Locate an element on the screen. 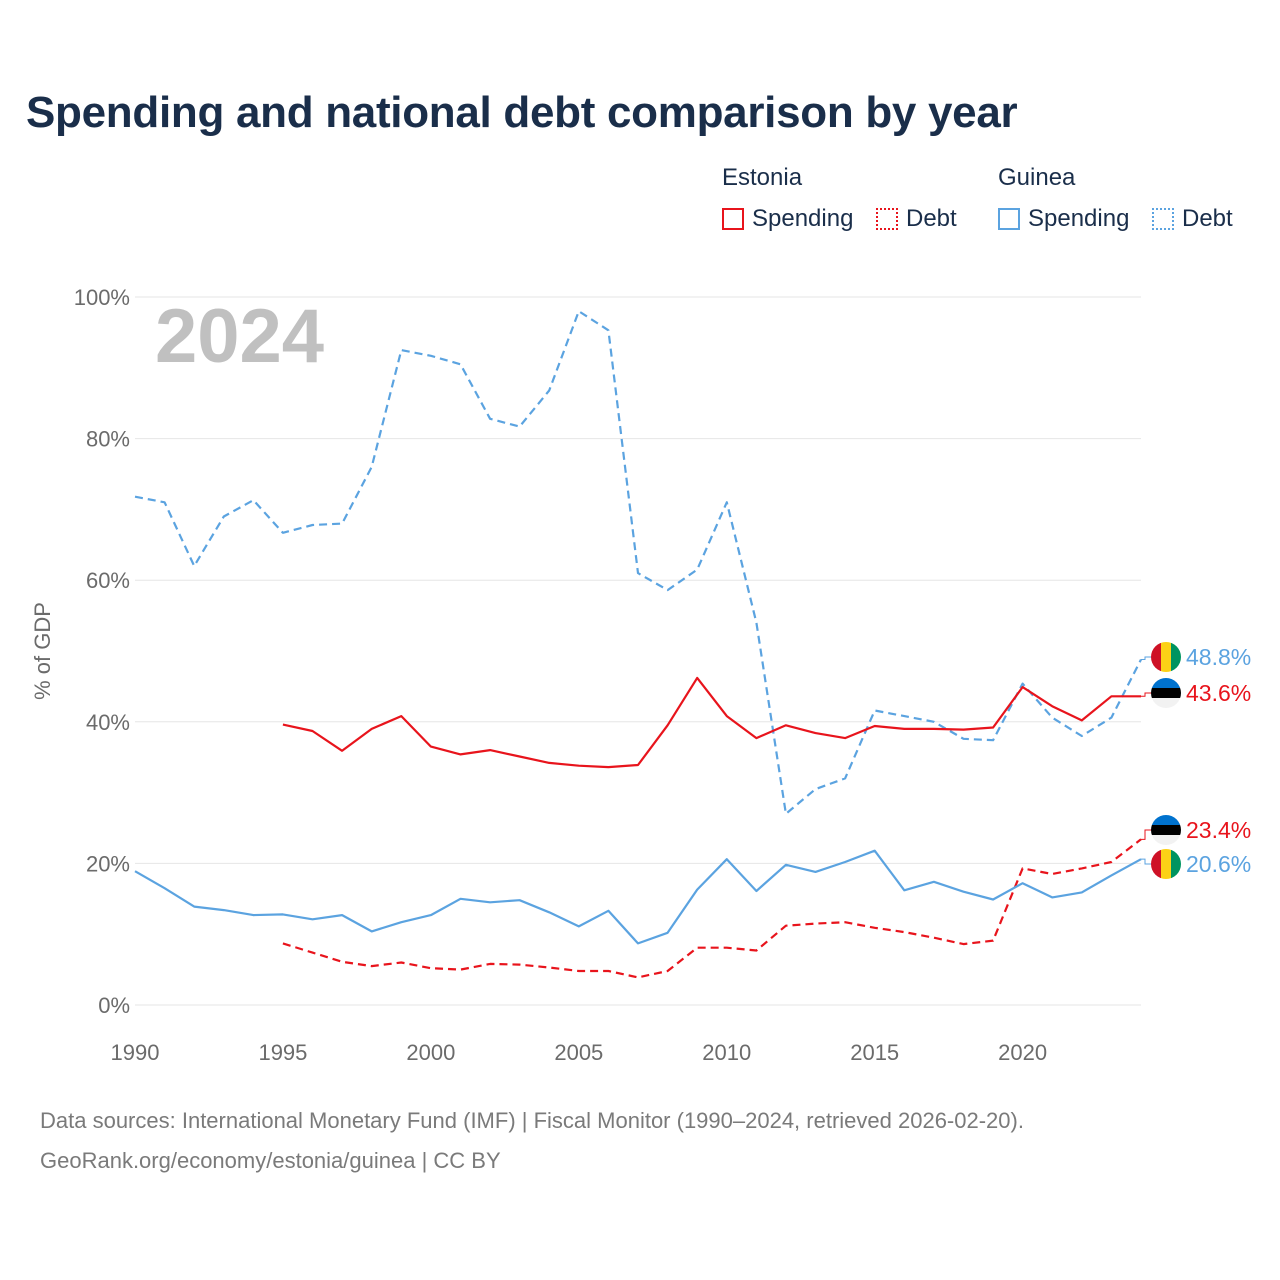 This screenshot has height=1280, width=1280. legend-group-guinea: Guinea is located at coordinates (1037, 177).